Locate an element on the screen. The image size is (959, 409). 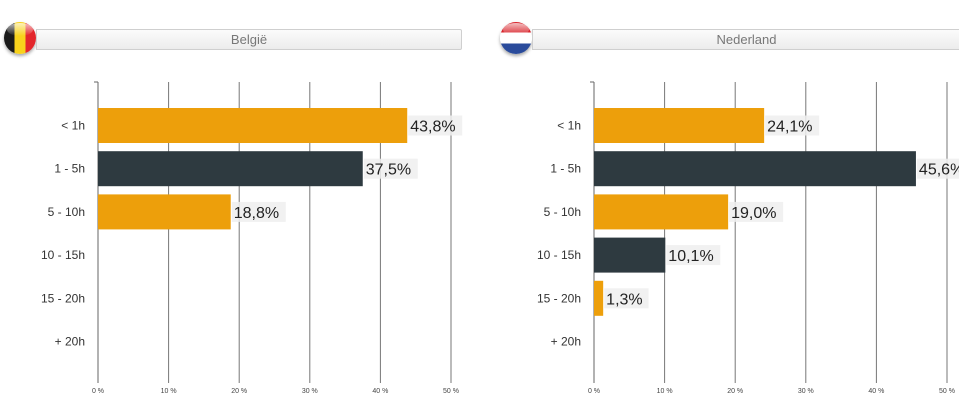
data-label: 24,1% is located at coordinates (789, 127).